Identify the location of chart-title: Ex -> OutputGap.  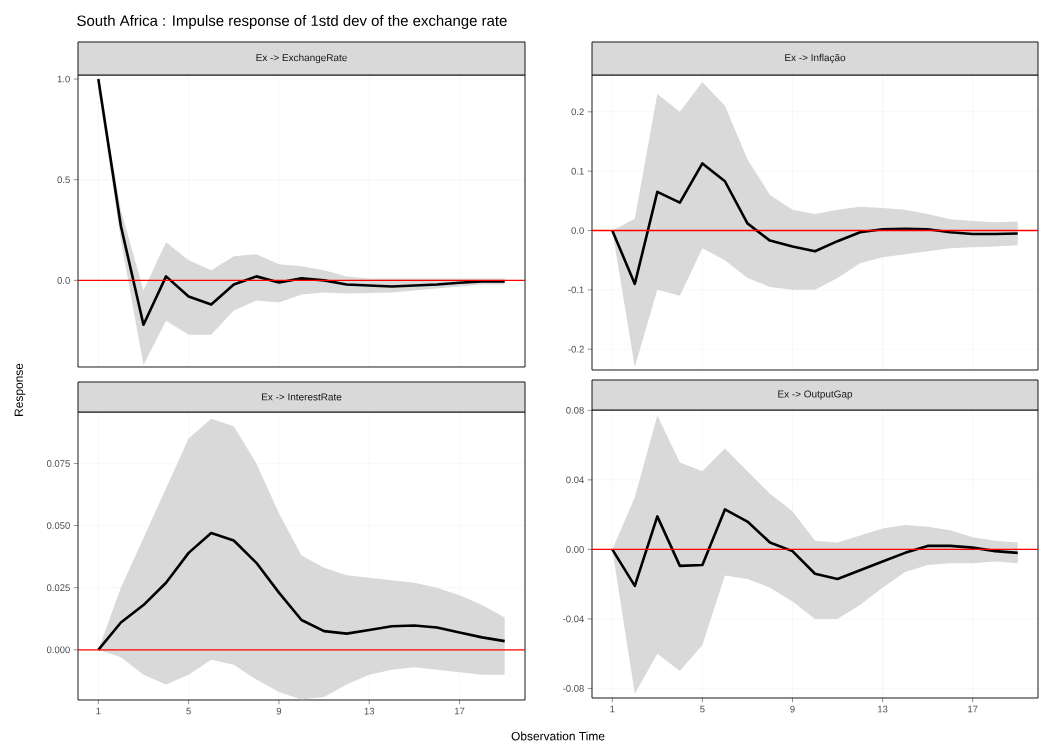
(815, 395).